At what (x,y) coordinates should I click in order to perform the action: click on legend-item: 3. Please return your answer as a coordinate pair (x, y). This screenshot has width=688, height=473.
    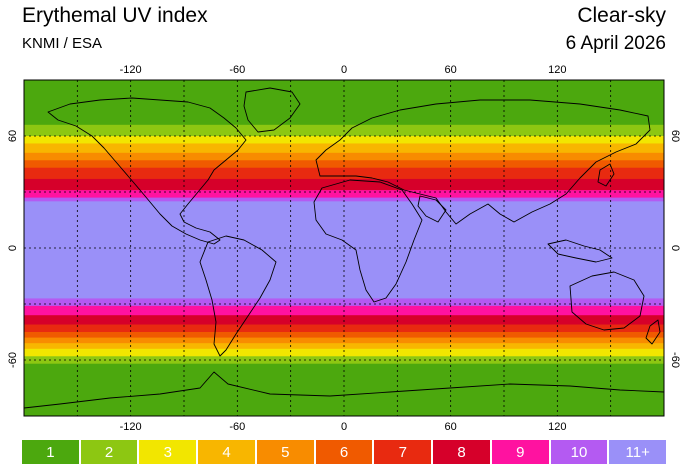
    Looking at the image, I should click on (168, 452).